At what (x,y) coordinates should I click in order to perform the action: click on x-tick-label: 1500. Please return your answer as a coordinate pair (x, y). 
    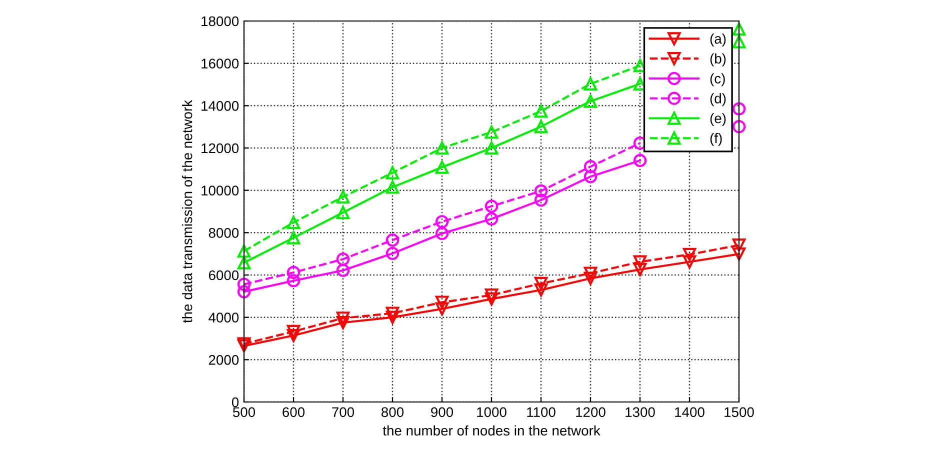
    Looking at the image, I should click on (739, 412).